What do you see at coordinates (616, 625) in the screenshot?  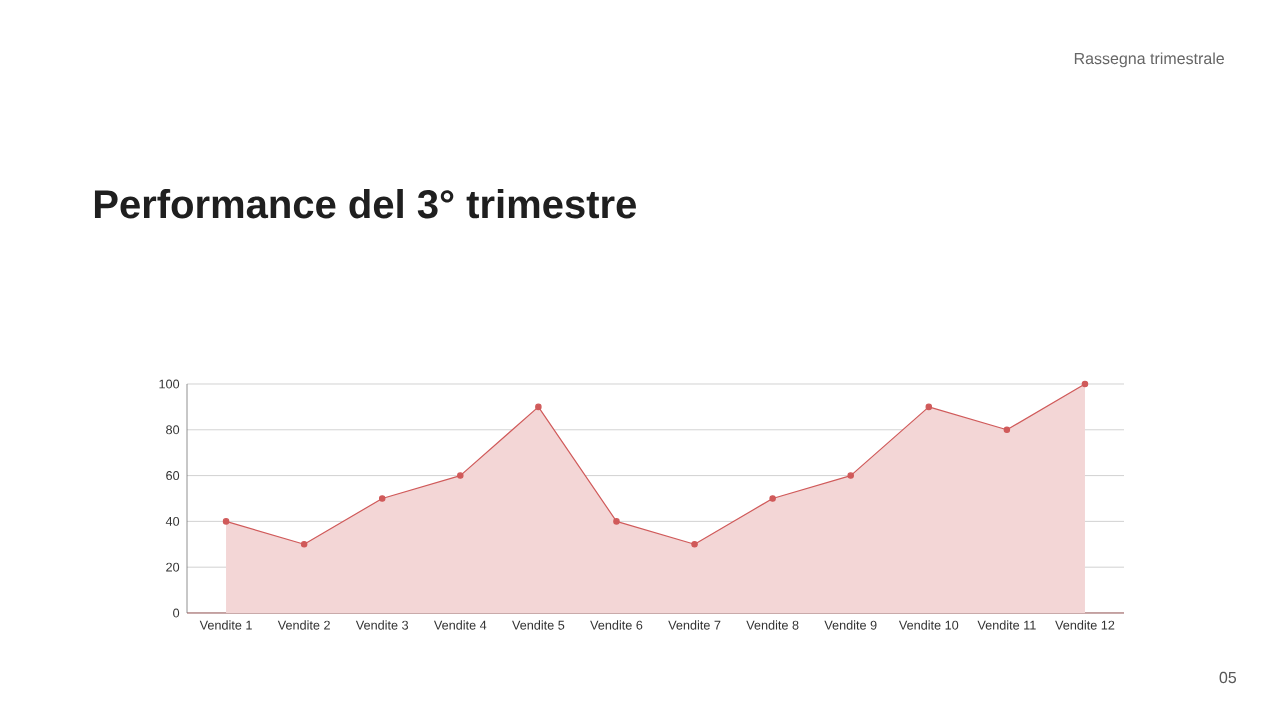 I see `x-tick-label: Vendite 6` at bounding box center [616, 625].